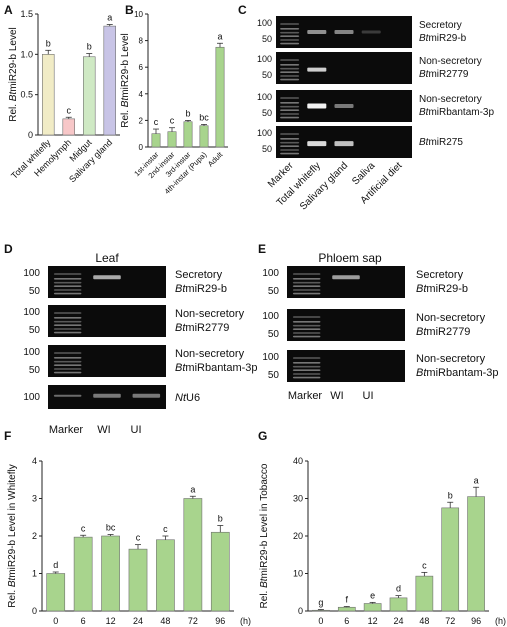 This screenshot has height=627, width=507. I want to click on y-tick-label: 3, so click(34, 499).